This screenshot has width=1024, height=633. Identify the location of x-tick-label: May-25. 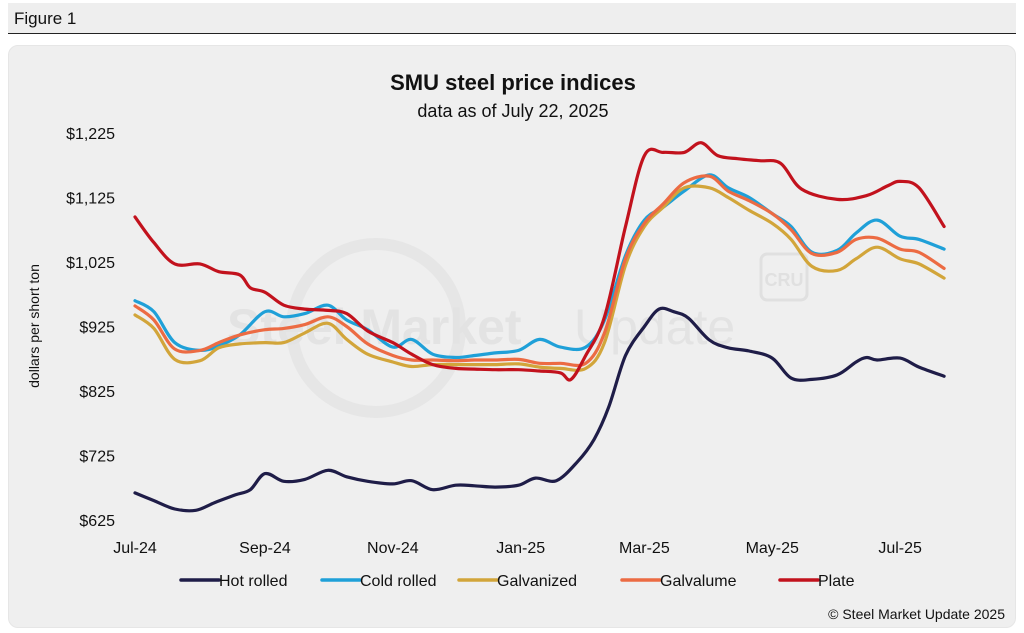
(772, 548).